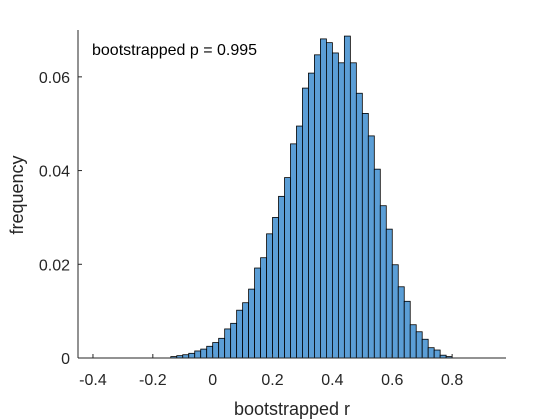 This screenshot has height=420, width=560. I want to click on x-tick-label: 0.6, so click(392, 380).